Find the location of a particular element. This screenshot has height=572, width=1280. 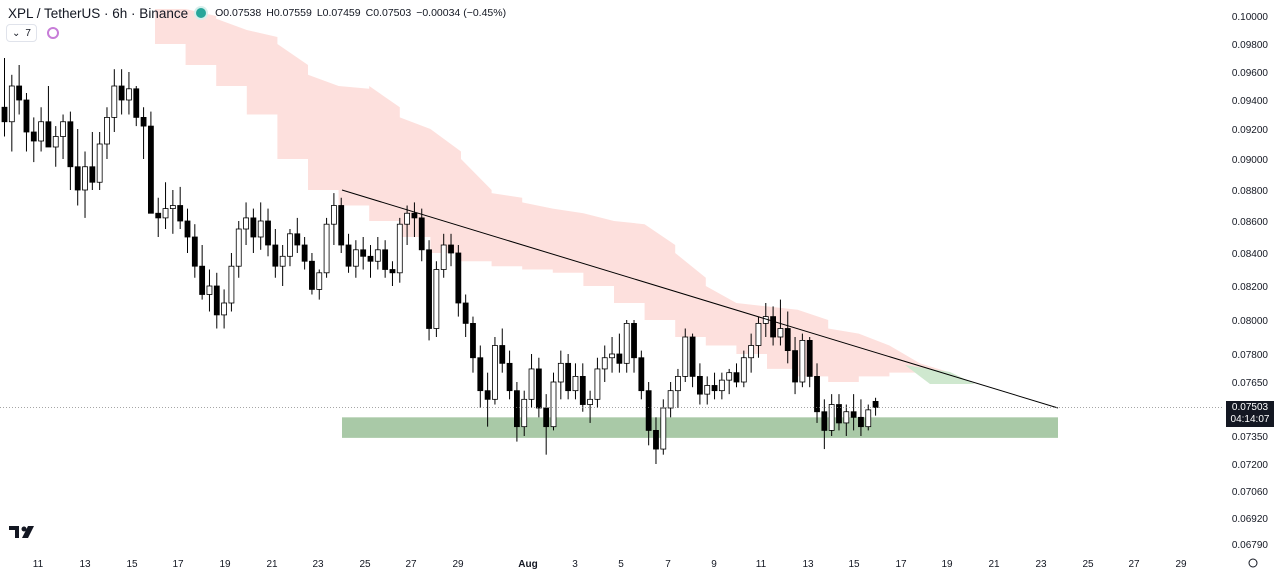

symbol-title: XPL / TetherUS · 6h · Binance is located at coordinates (98, 13).